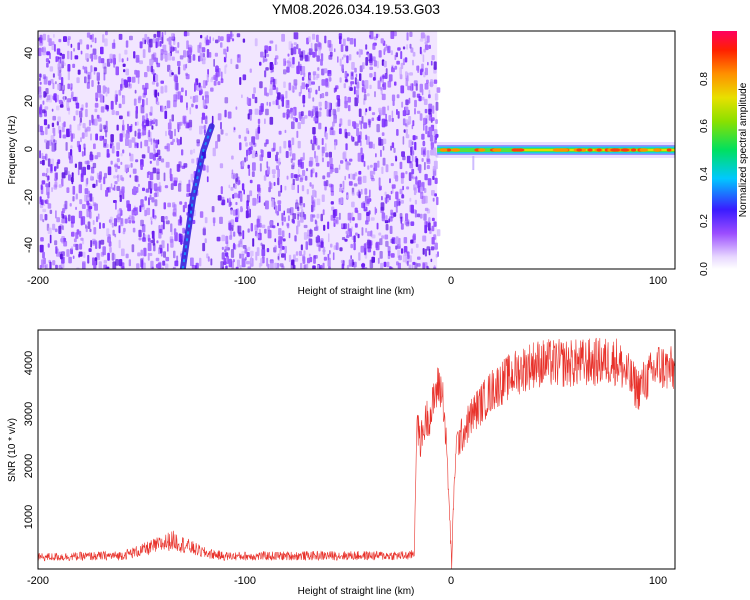 This screenshot has height=600, width=750. I want to click on spectrogram-y-tick-label: -40, so click(29, 245).